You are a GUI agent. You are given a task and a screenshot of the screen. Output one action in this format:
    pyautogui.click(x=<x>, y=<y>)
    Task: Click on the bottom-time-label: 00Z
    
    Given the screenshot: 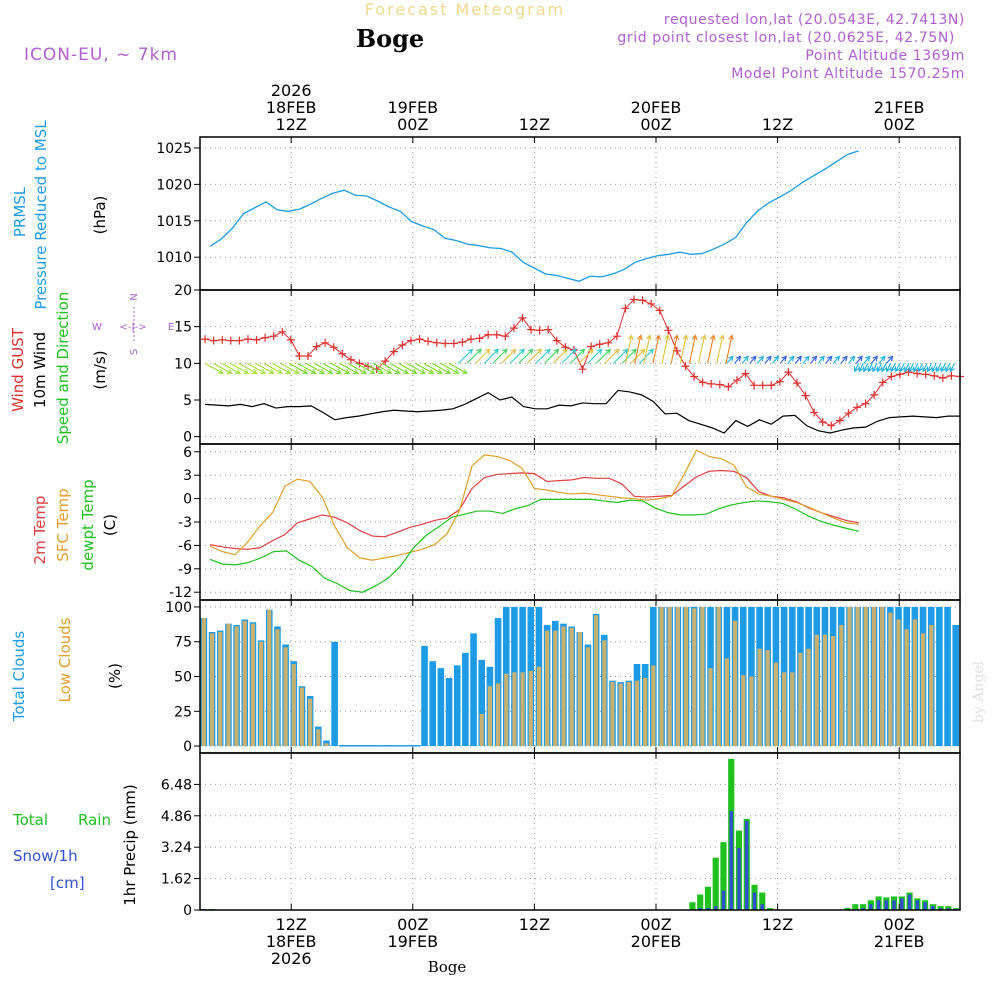 What is the action you would take?
    pyautogui.click(x=655, y=924)
    